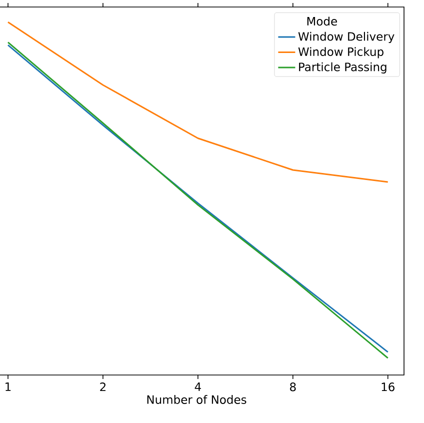  Describe the element at coordinates (342, 68) in the screenshot. I see `legend-label: Particle Passing` at that location.